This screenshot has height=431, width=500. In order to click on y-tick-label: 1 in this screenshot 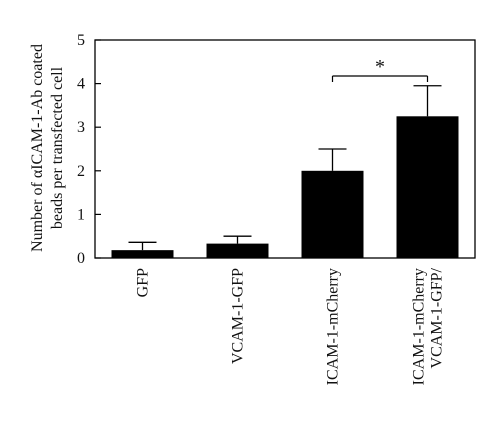, I will do `click(81, 214)`.